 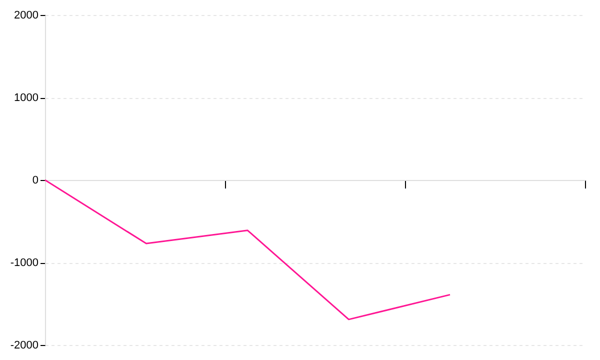 What do you see at coordinates (26, 16) in the screenshot?
I see `y-tick-label: 2000` at bounding box center [26, 16].